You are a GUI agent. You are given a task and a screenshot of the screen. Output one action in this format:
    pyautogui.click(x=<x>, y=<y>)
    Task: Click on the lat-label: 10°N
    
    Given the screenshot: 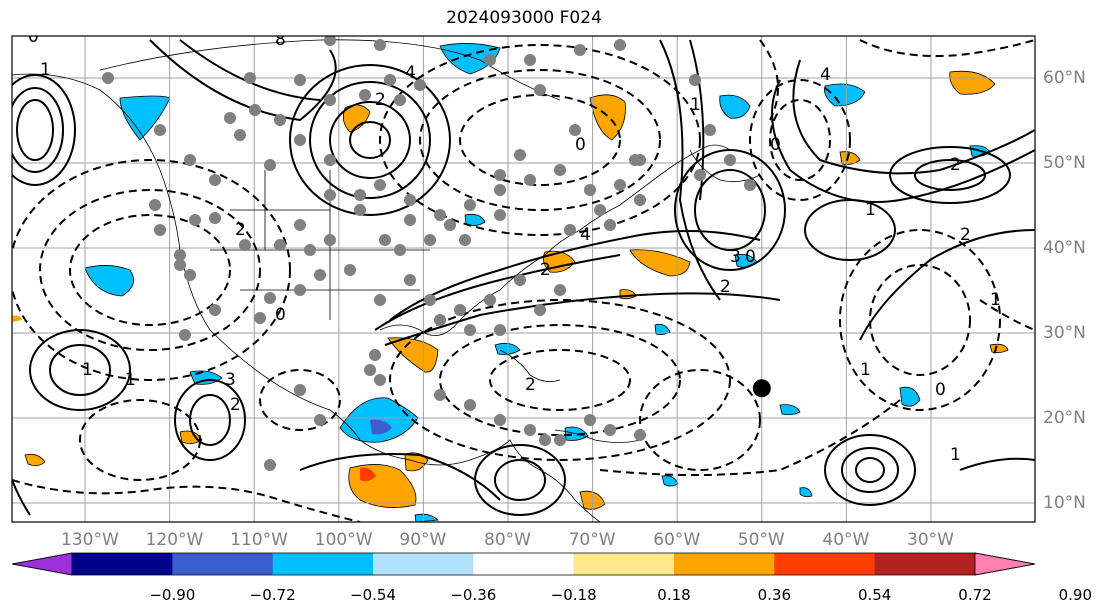 What is the action you would take?
    pyautogui.click(x=1064, y=503)
    